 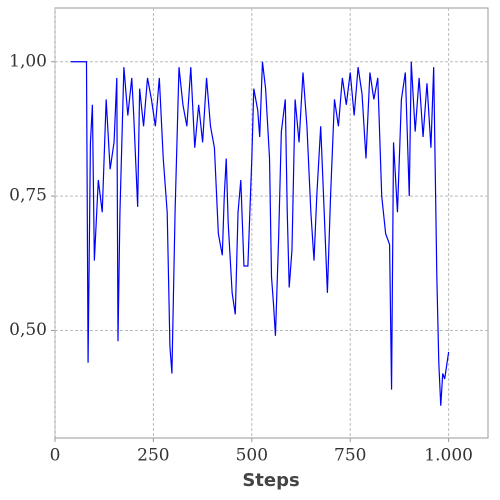 I want to click on x-axis-label: Steps, so click(x=270, y=480).